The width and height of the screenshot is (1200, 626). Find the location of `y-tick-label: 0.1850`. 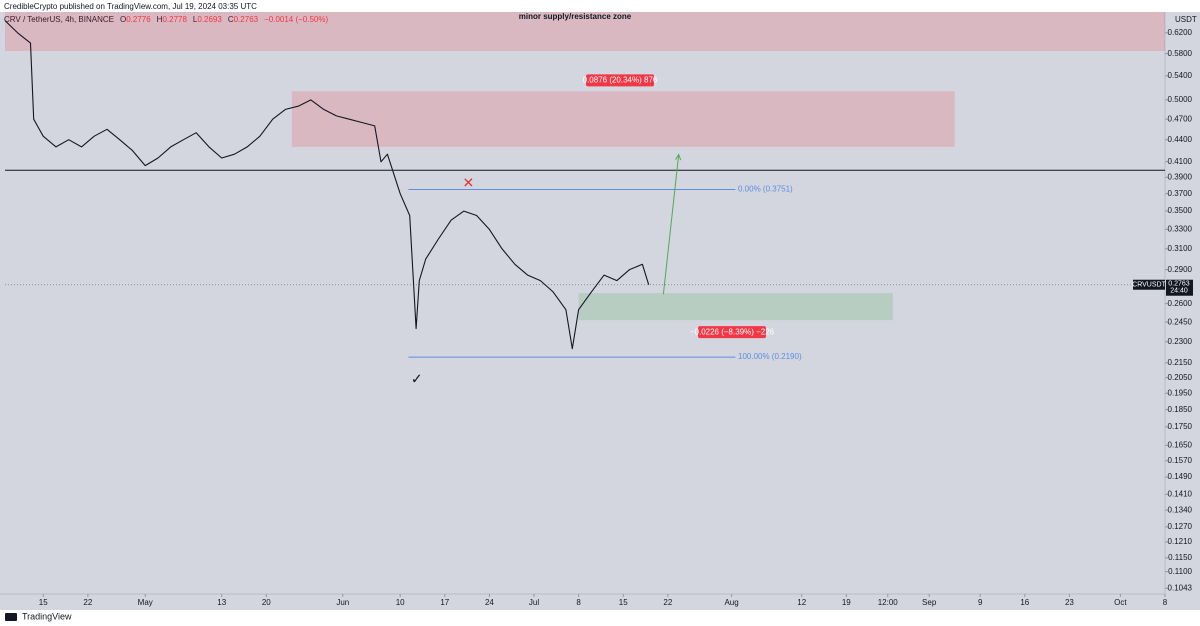

y-tick-label: 0.1850 is located at coordinates (1180, 409).